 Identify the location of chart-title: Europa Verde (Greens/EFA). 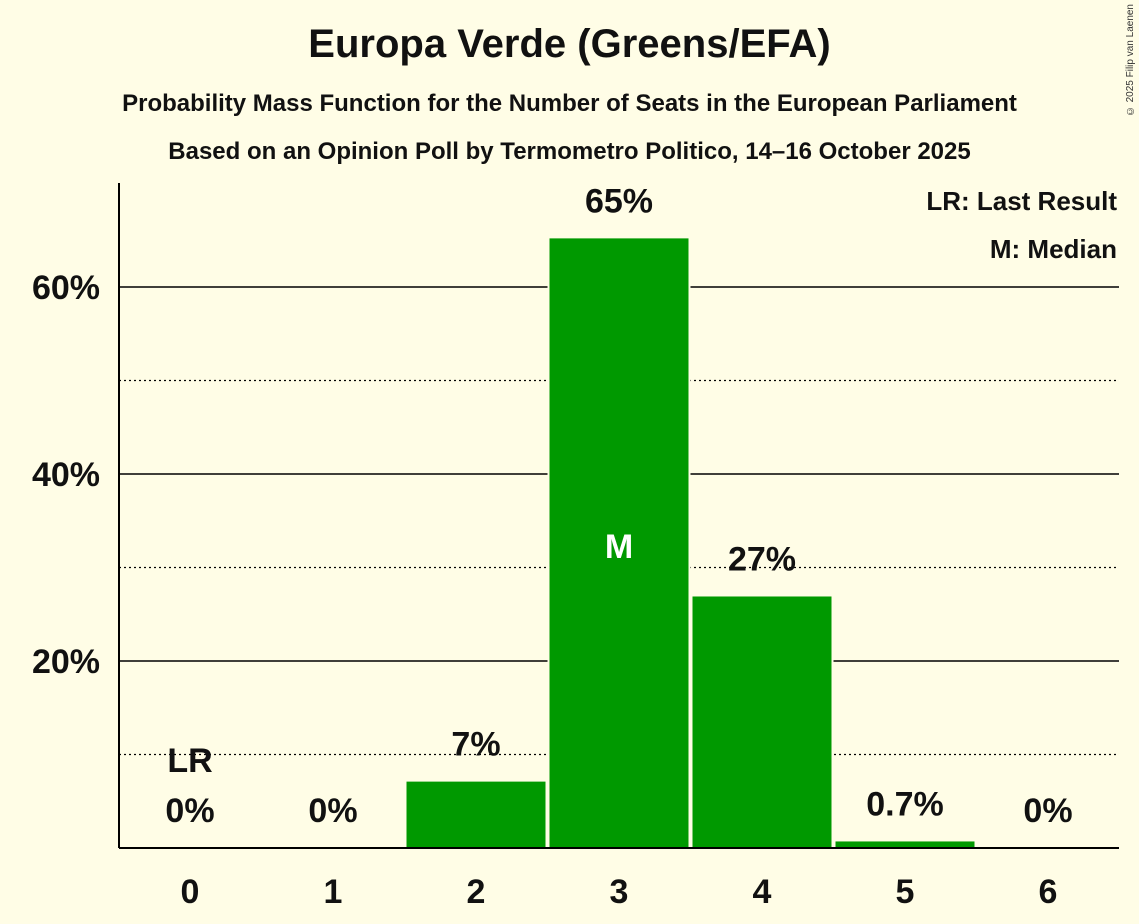
(569, 44).